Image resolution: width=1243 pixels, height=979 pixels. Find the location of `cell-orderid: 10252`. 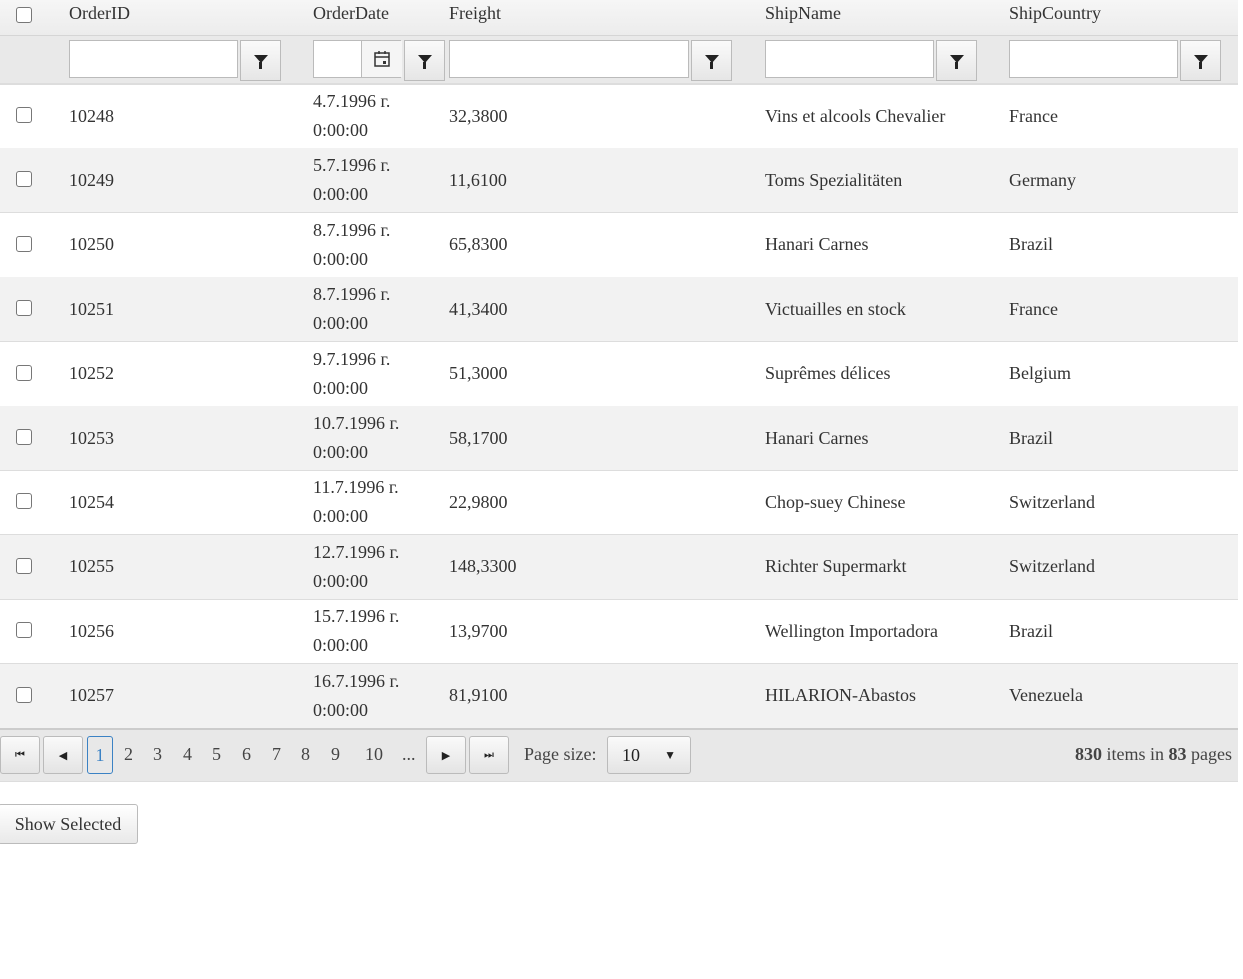

cell-orderid: 10252 is located at coordinates (91, 373).